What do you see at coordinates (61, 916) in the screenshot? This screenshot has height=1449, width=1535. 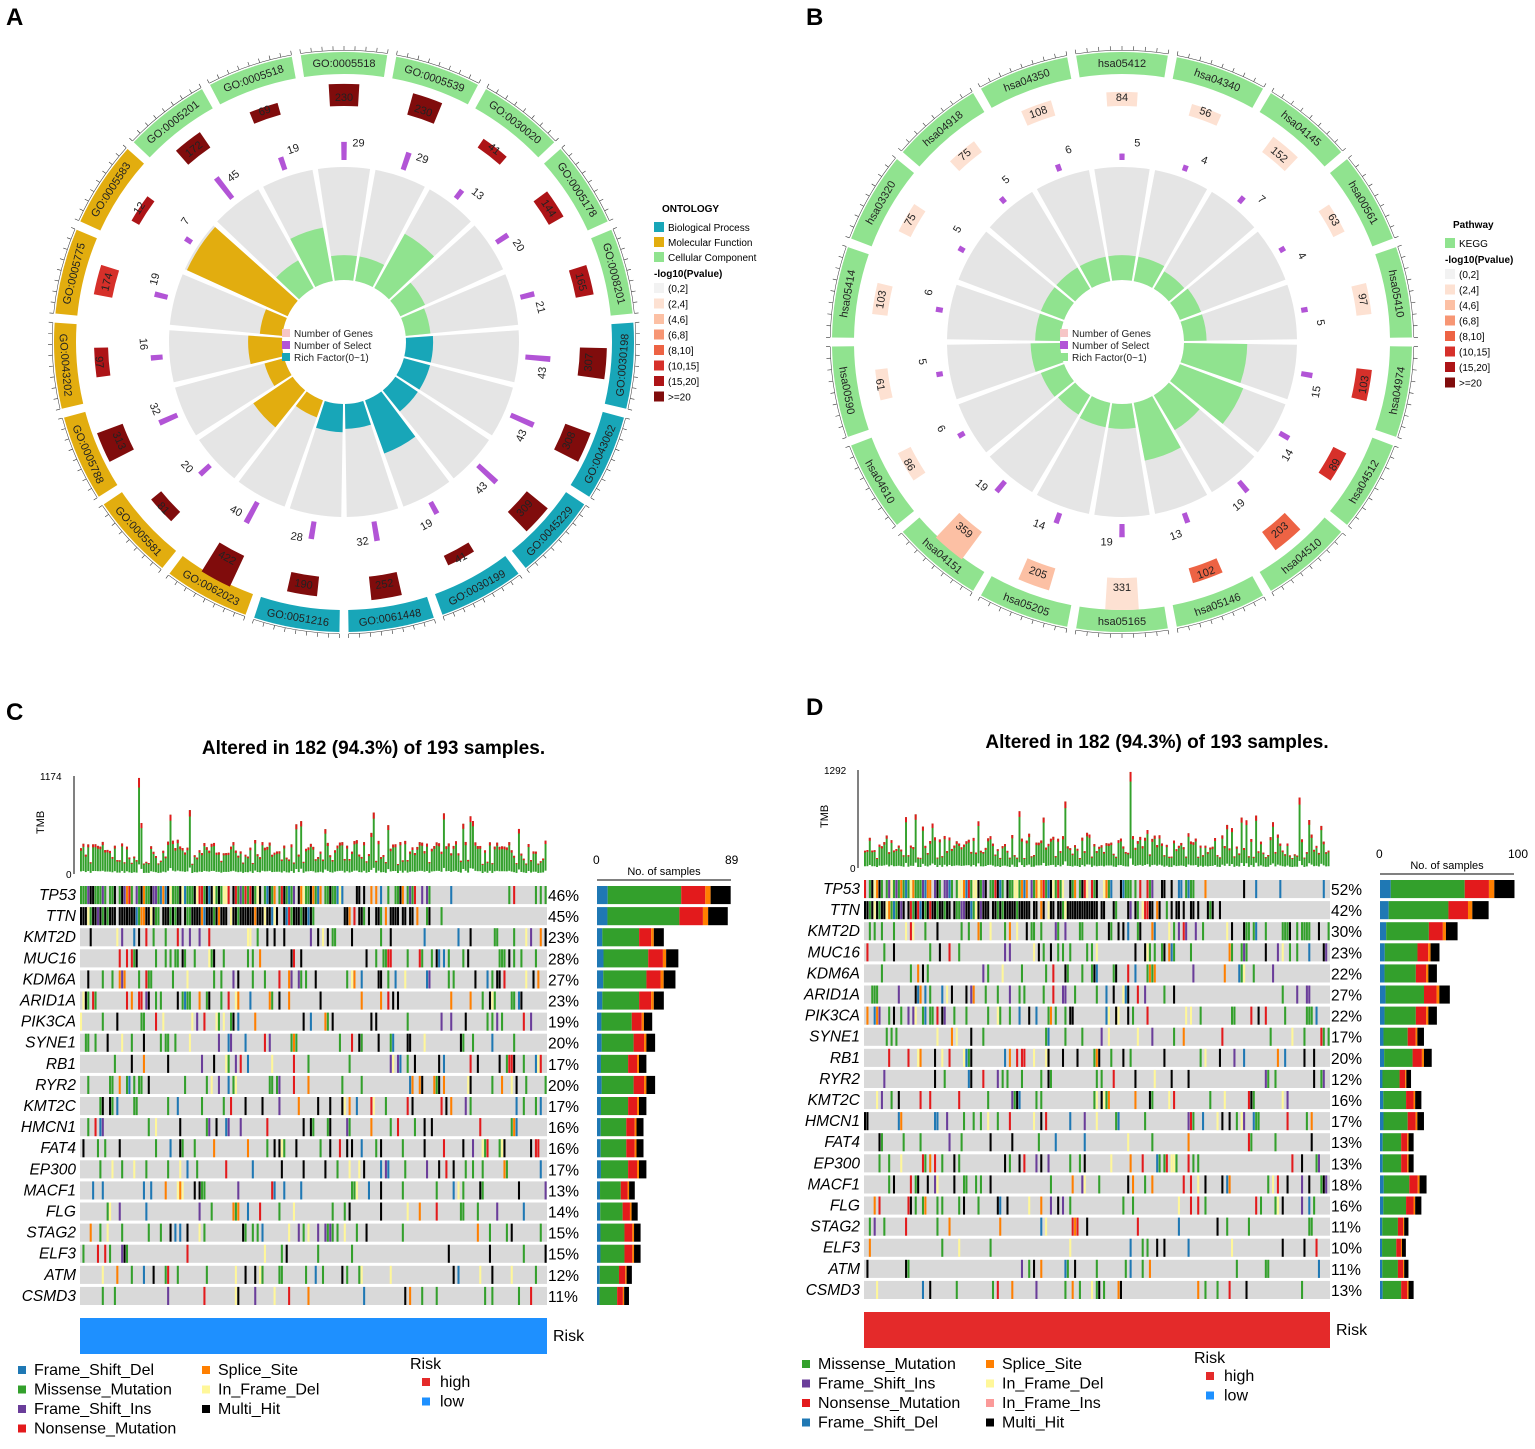 I see `gene-label: TTN` at bounding box center [61, 916].